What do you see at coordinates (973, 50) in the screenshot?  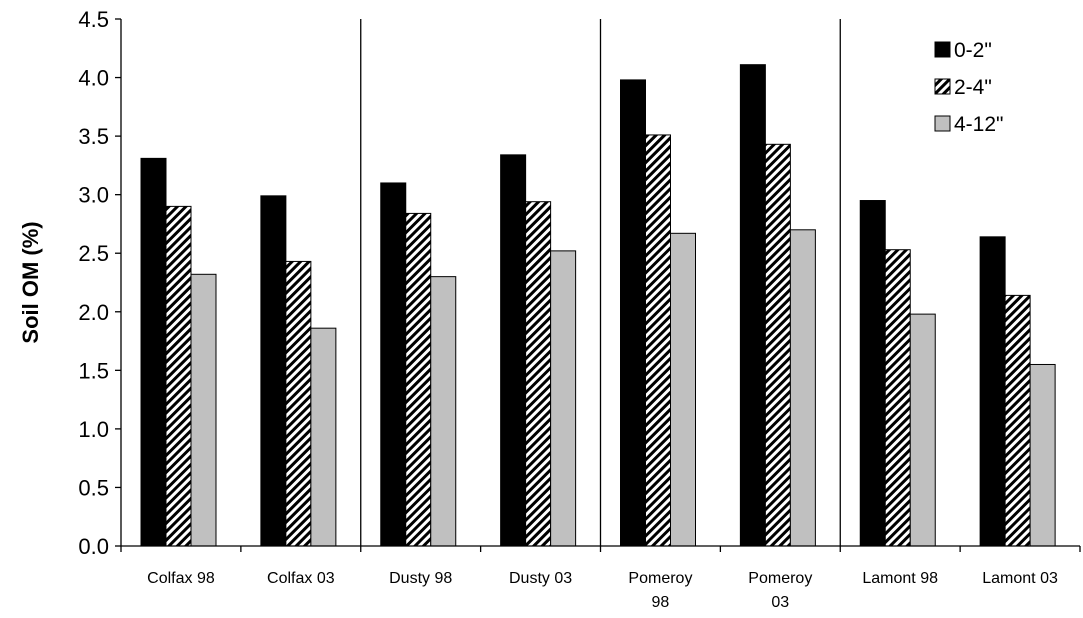 I see `legend-label-1: 0-2"` at bounding box center [973, 50].